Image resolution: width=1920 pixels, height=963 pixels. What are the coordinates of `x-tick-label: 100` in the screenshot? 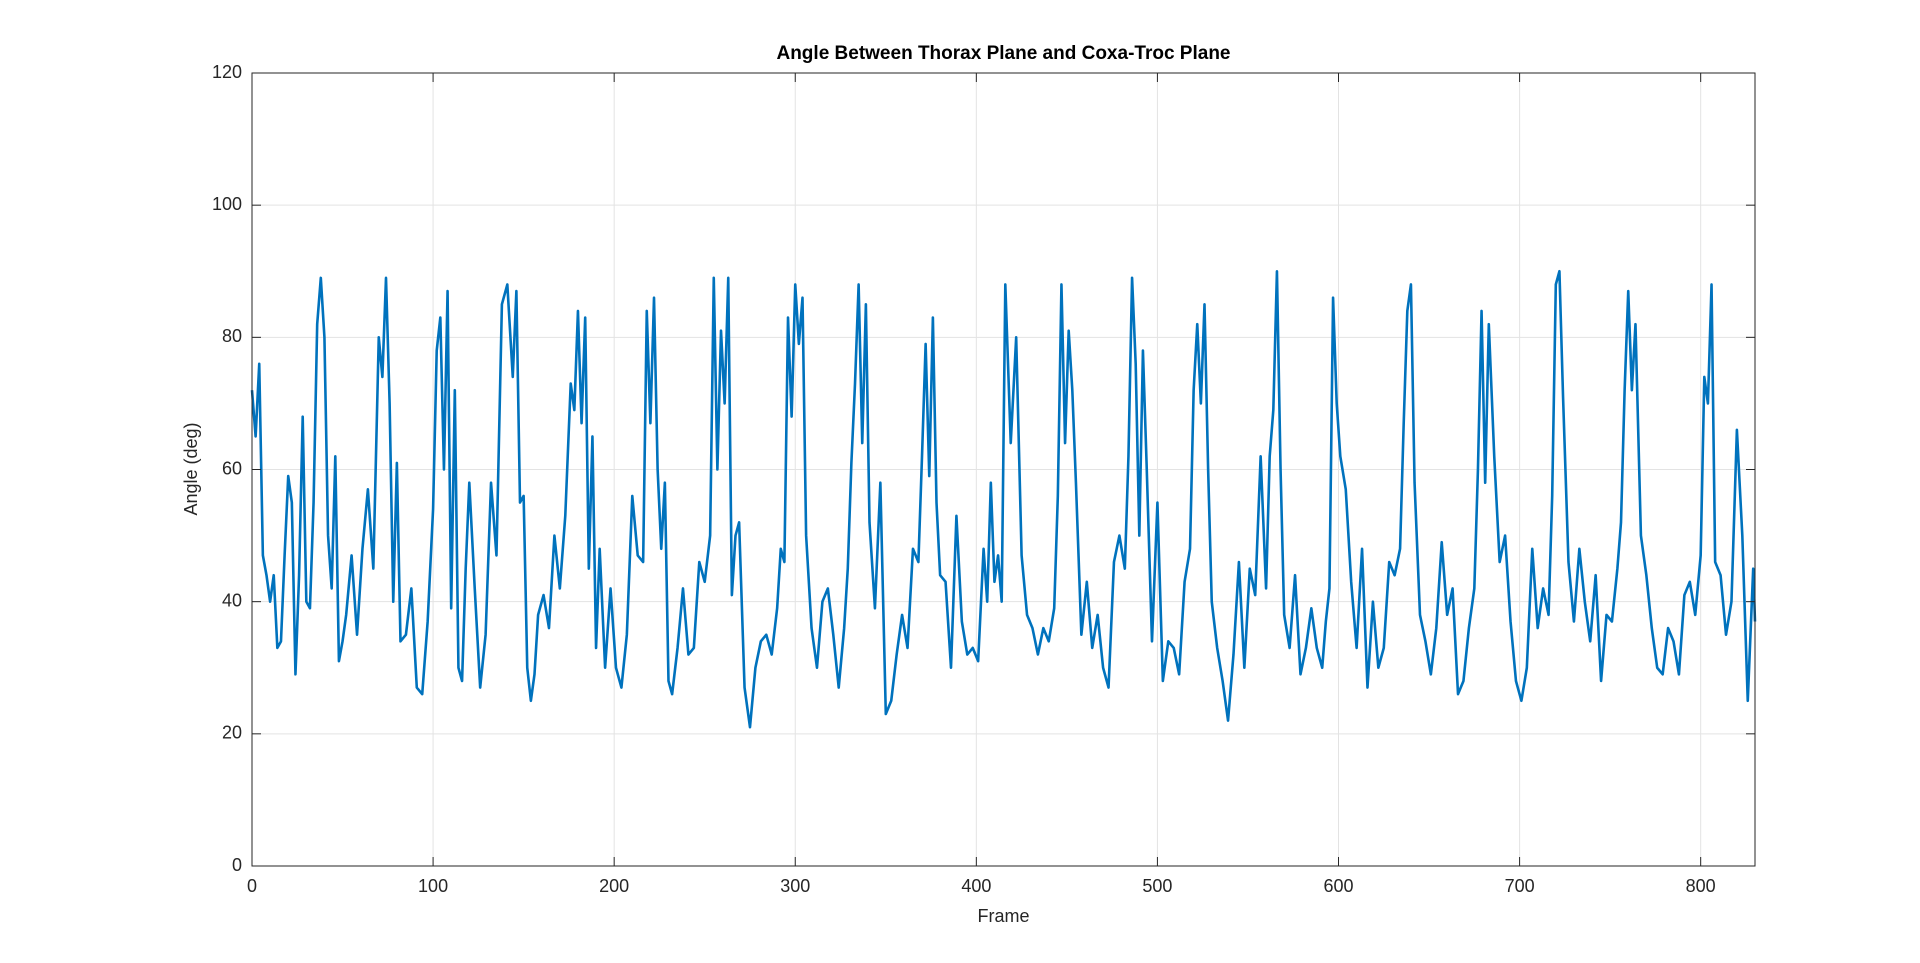 It's located at (433, 886).